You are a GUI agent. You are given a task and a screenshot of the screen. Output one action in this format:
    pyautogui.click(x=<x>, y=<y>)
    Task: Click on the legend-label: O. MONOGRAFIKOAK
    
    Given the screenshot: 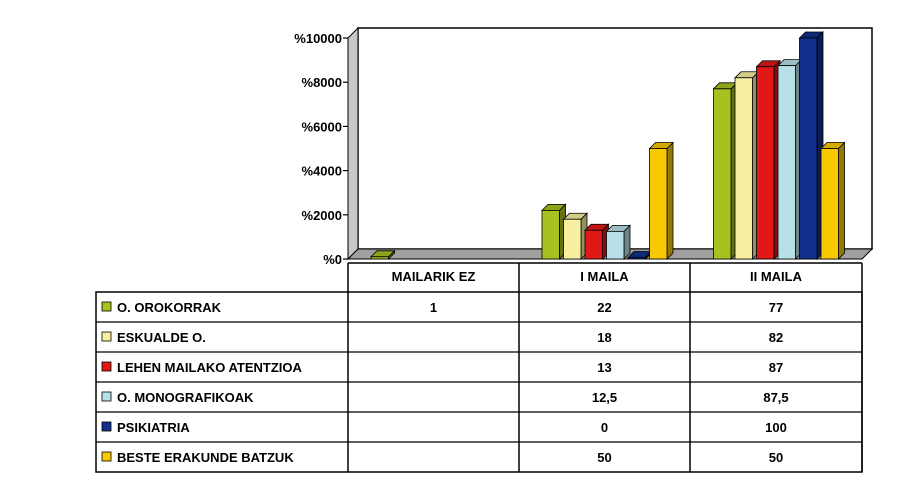 What is the action you would take?
    pyautogui.click(x=185, y=397)
    